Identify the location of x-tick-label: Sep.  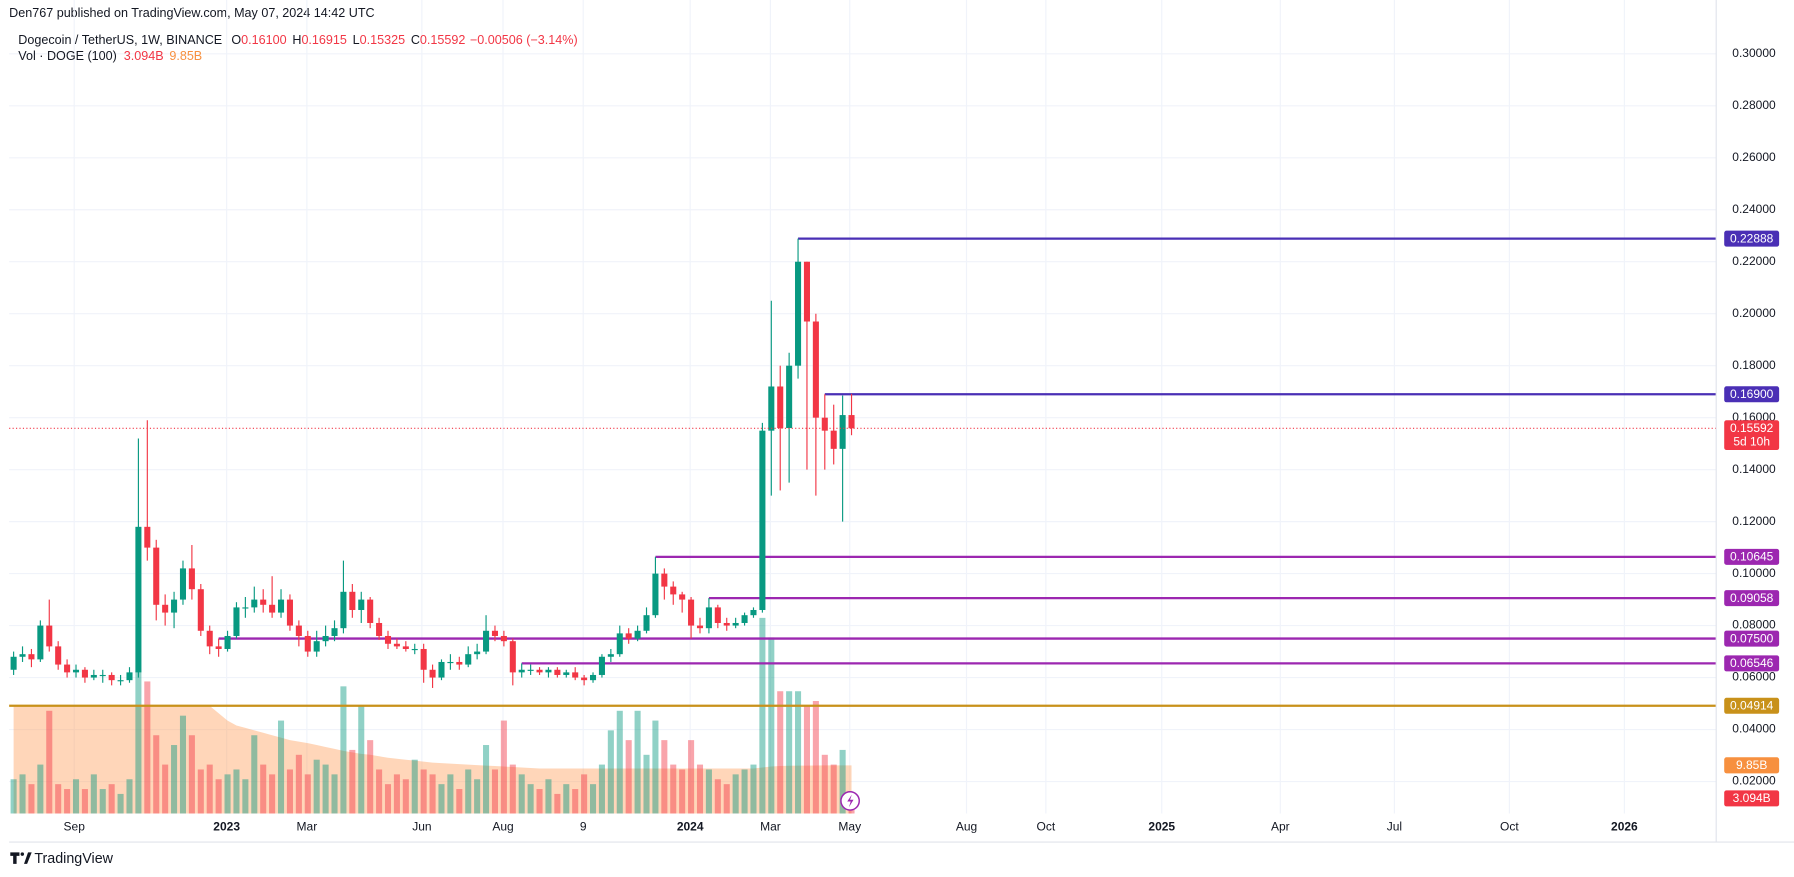
(75, 826).